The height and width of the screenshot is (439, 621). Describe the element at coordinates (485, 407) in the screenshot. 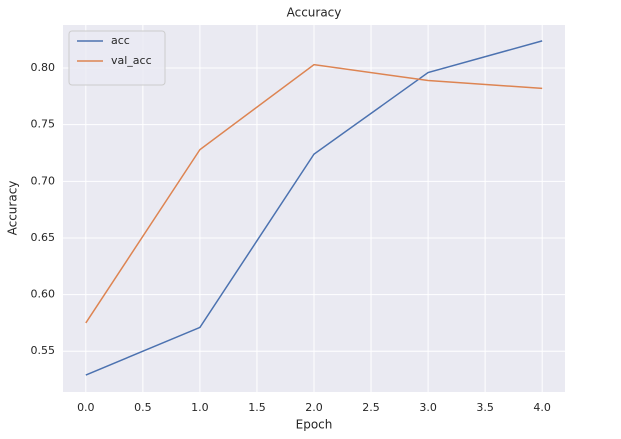

I see `x-tick-label: 3.5` at that location.